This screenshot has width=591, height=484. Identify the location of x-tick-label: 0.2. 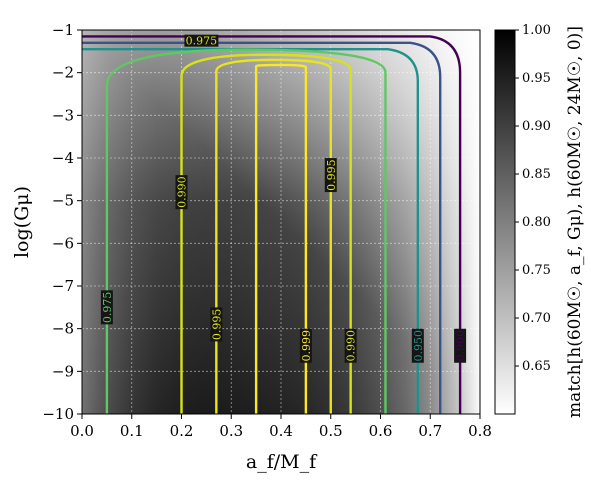
(182, 431).